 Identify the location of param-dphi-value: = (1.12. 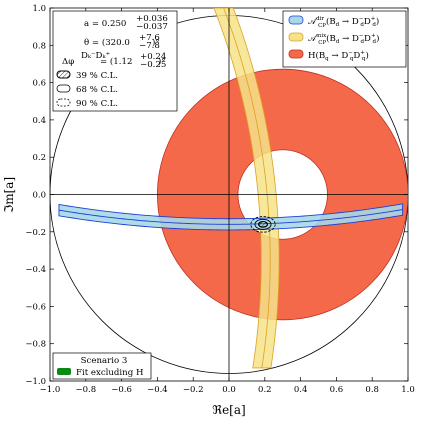
(116, 61).